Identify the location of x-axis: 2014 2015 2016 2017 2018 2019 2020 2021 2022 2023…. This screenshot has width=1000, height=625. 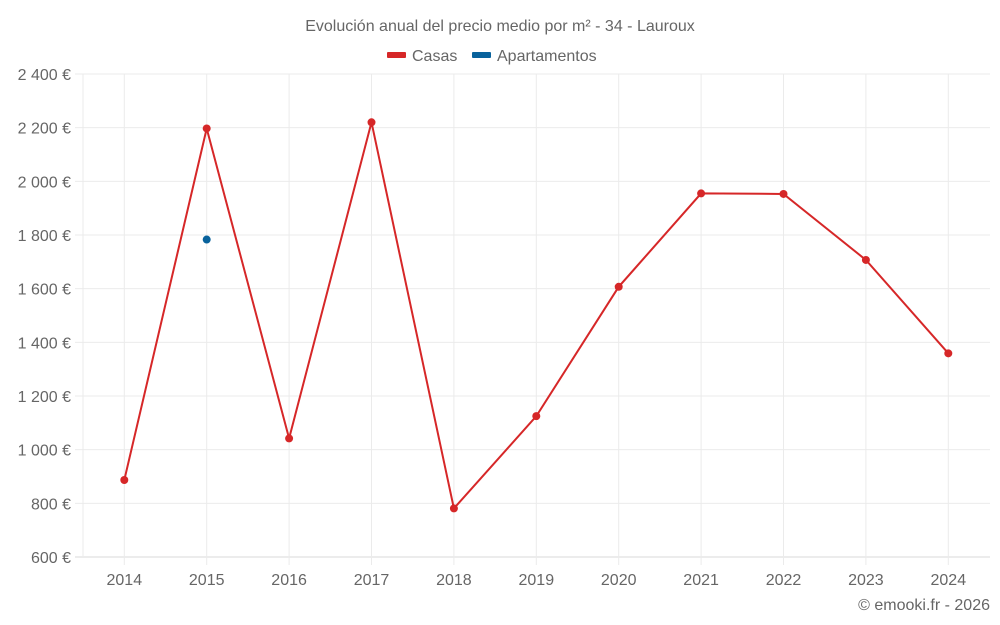
(537, 580).